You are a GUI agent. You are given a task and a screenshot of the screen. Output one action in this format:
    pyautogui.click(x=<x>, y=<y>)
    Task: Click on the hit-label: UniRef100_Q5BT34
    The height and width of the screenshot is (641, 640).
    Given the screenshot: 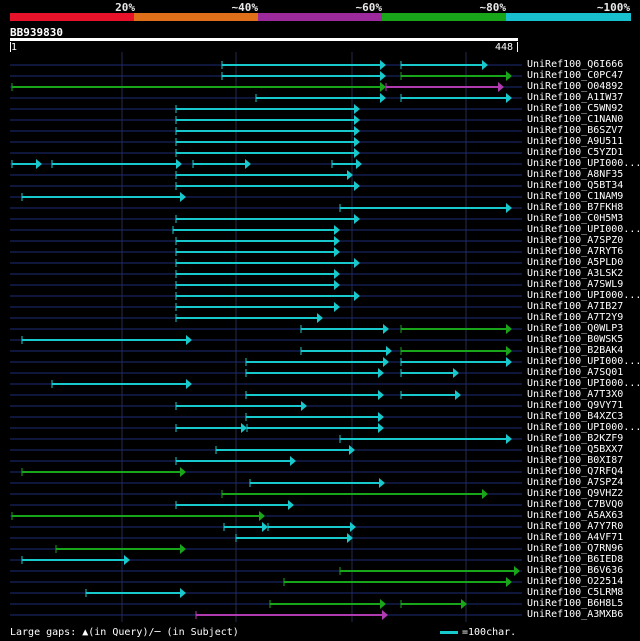 What is the action you would take?
    pyautogui.click(x=575, y=185)
    